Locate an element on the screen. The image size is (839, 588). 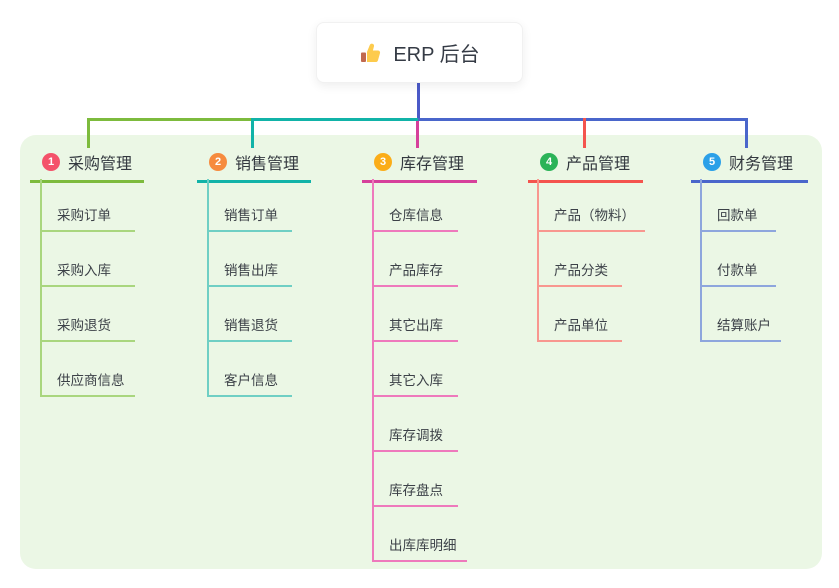
child-node: 供应商信息 is located at coordinates (87, 383).